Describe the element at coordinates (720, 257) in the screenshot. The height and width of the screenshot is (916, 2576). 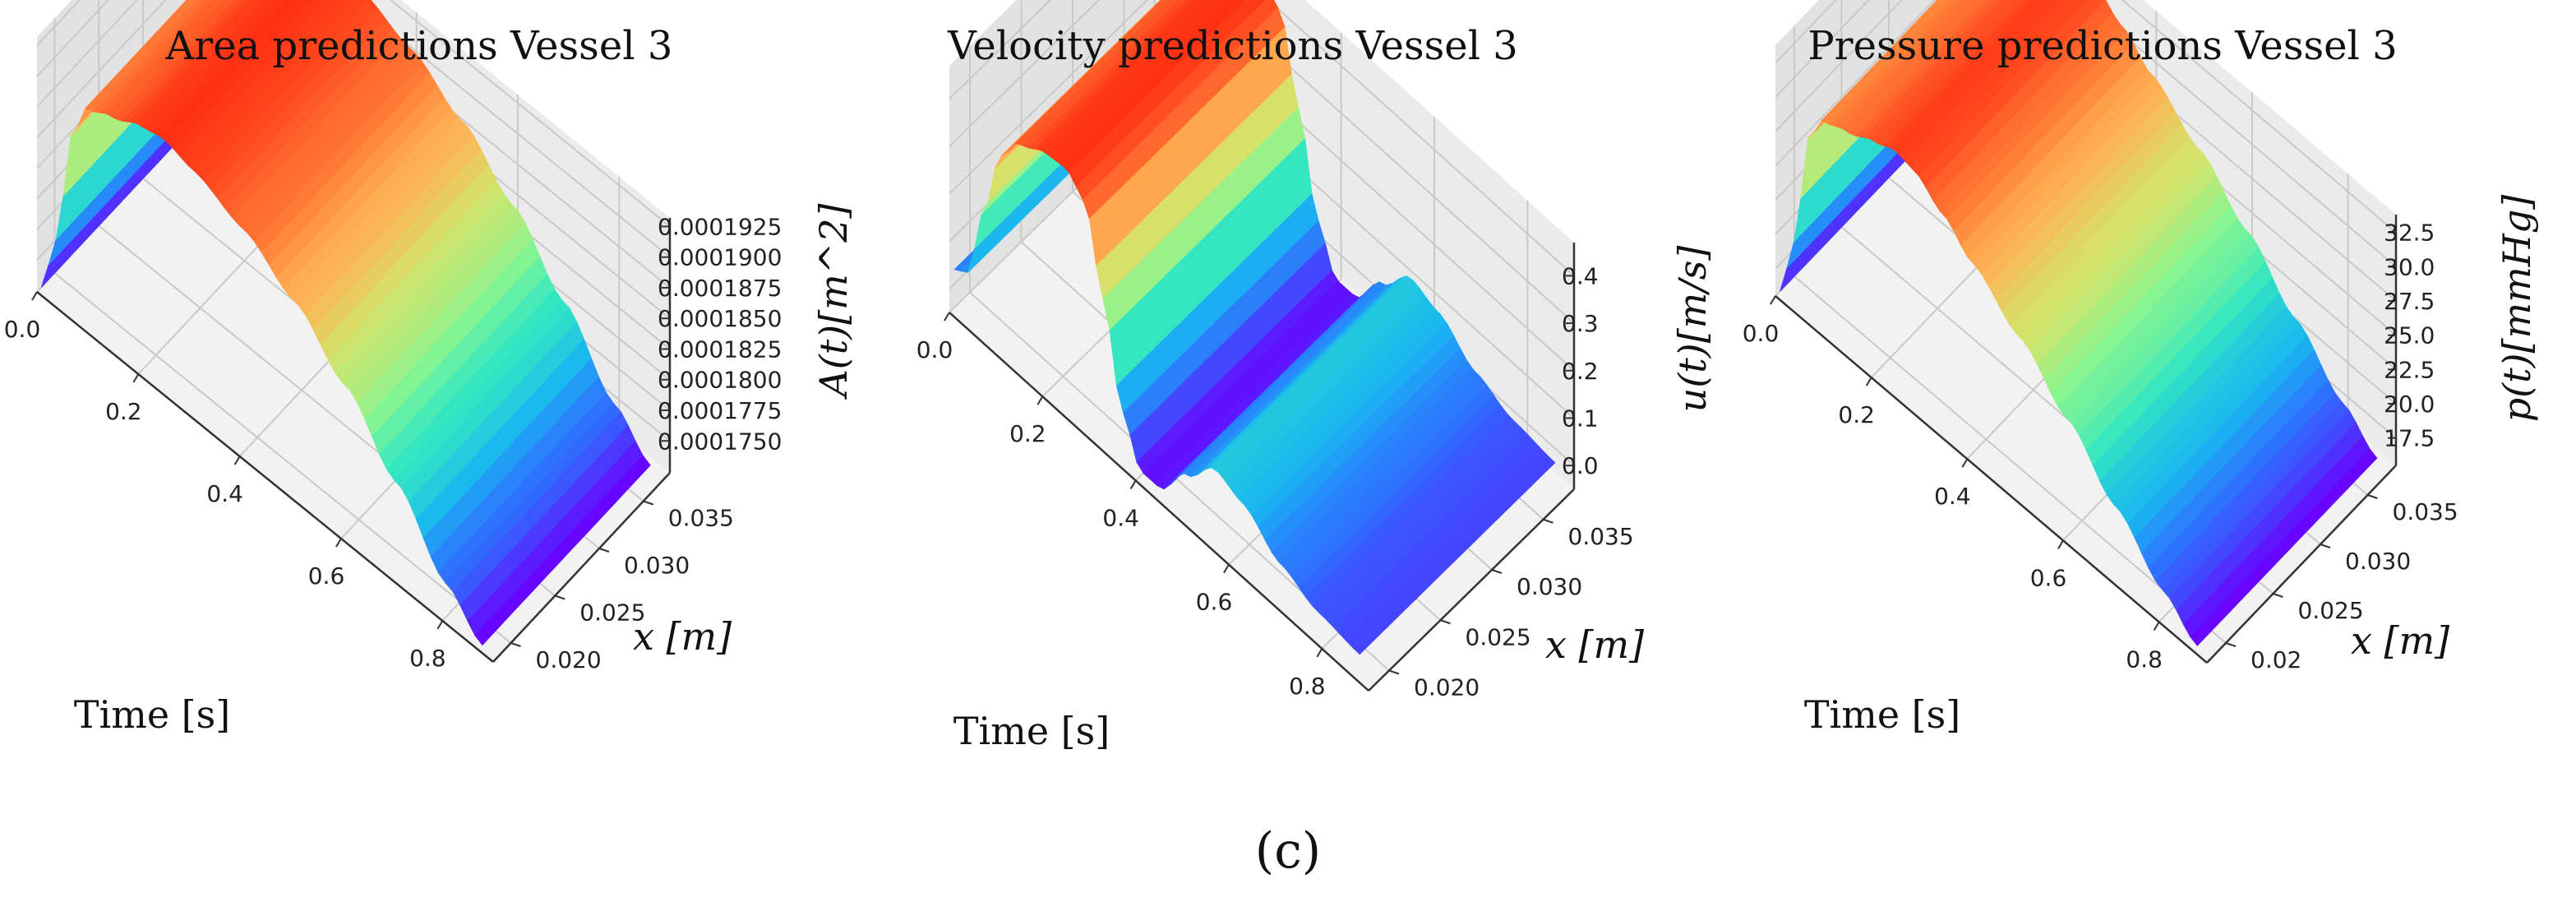
I see `z-tick-label: 0.0001900` at that location.